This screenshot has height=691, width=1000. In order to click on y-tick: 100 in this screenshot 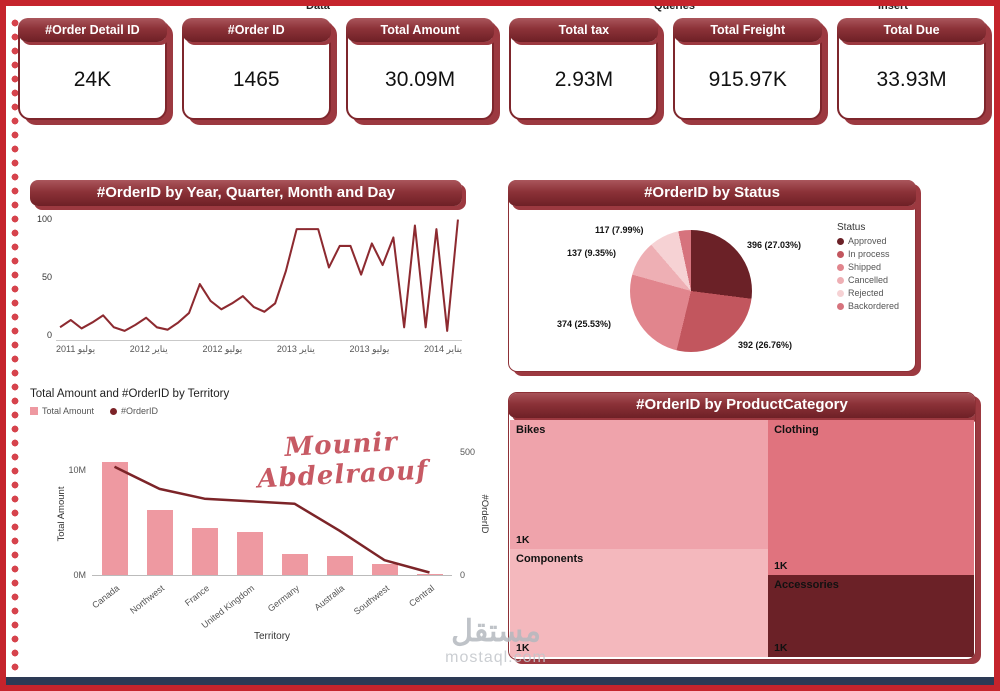, I will do `click(44, 219)`.